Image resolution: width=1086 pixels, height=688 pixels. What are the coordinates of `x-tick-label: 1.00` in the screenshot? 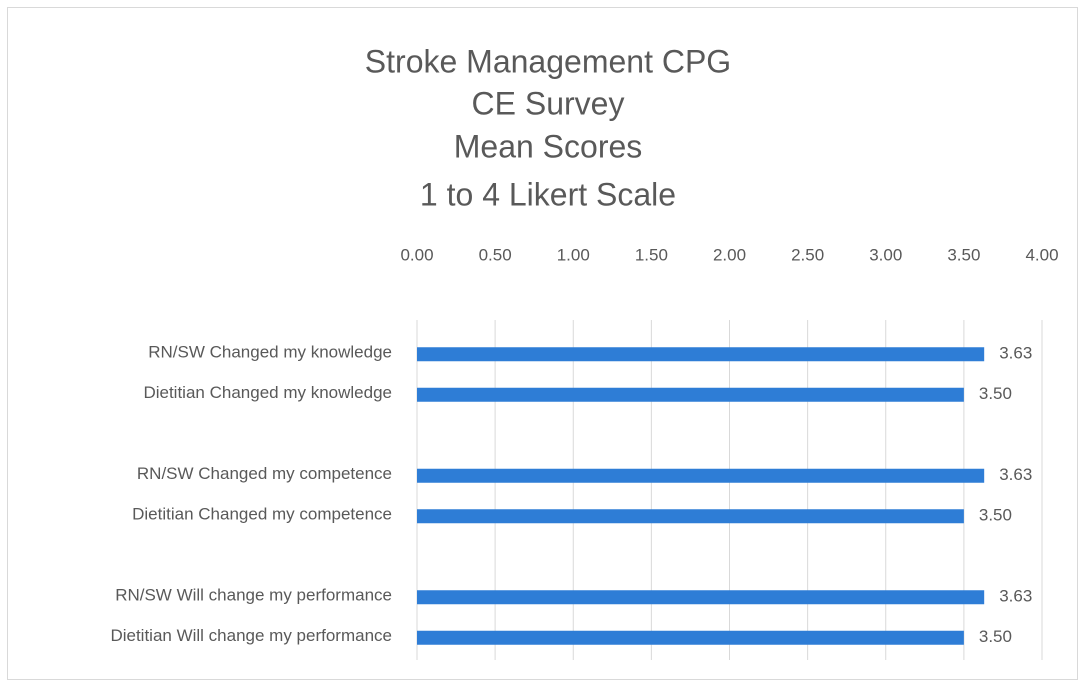 It's located at (573, 254).